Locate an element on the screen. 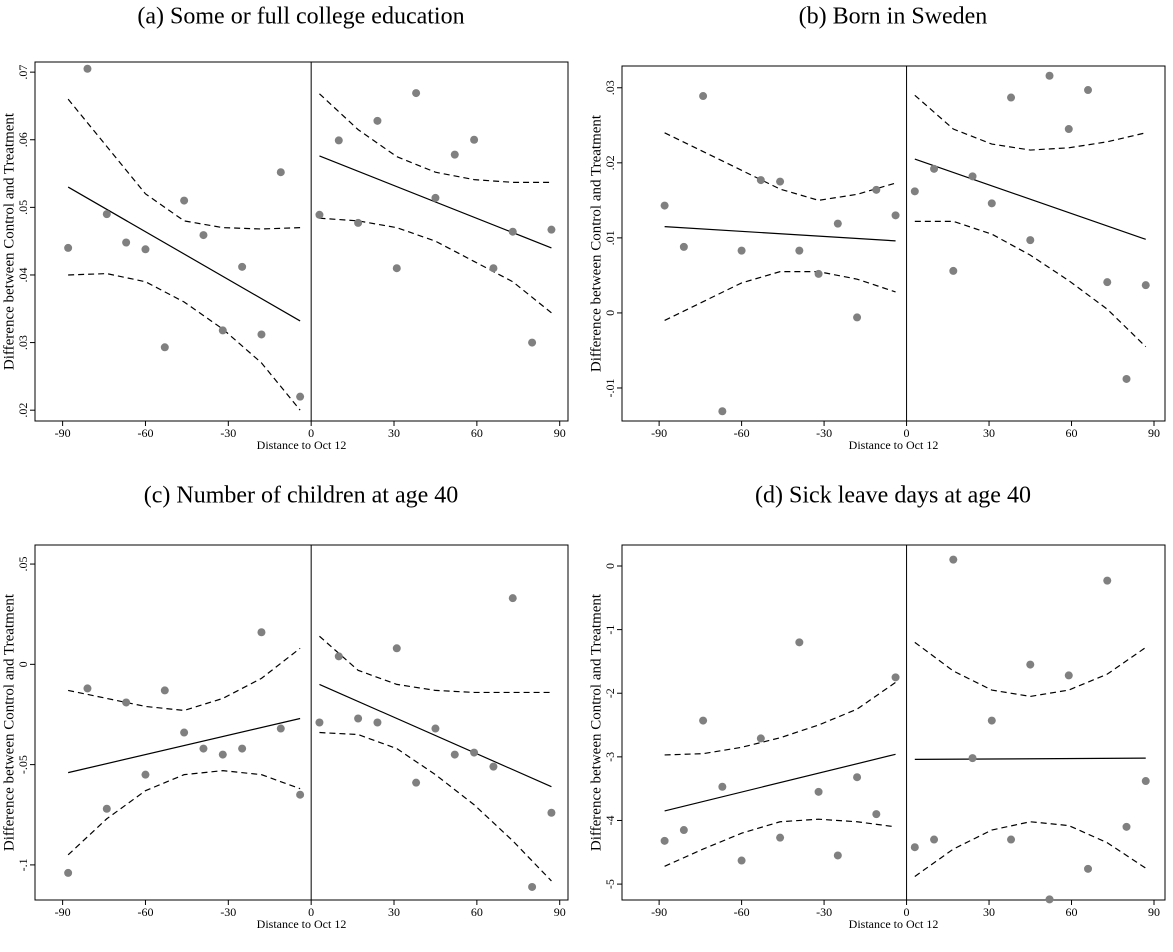  panel-title: (a) Some or full college education is located at coordinates (300, 17).